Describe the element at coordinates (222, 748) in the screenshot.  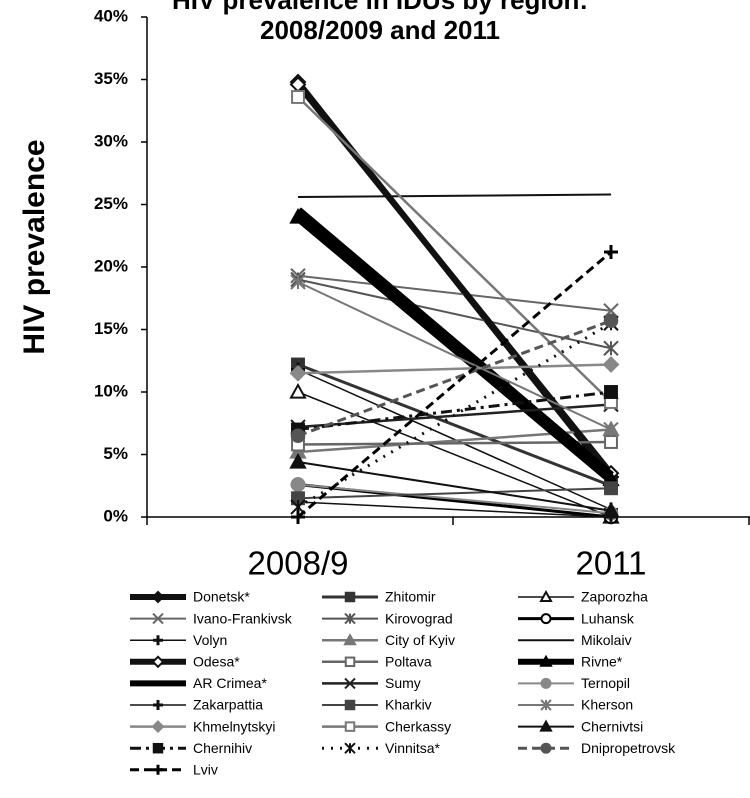
I see `legend-label: Chernihiv` at that location.